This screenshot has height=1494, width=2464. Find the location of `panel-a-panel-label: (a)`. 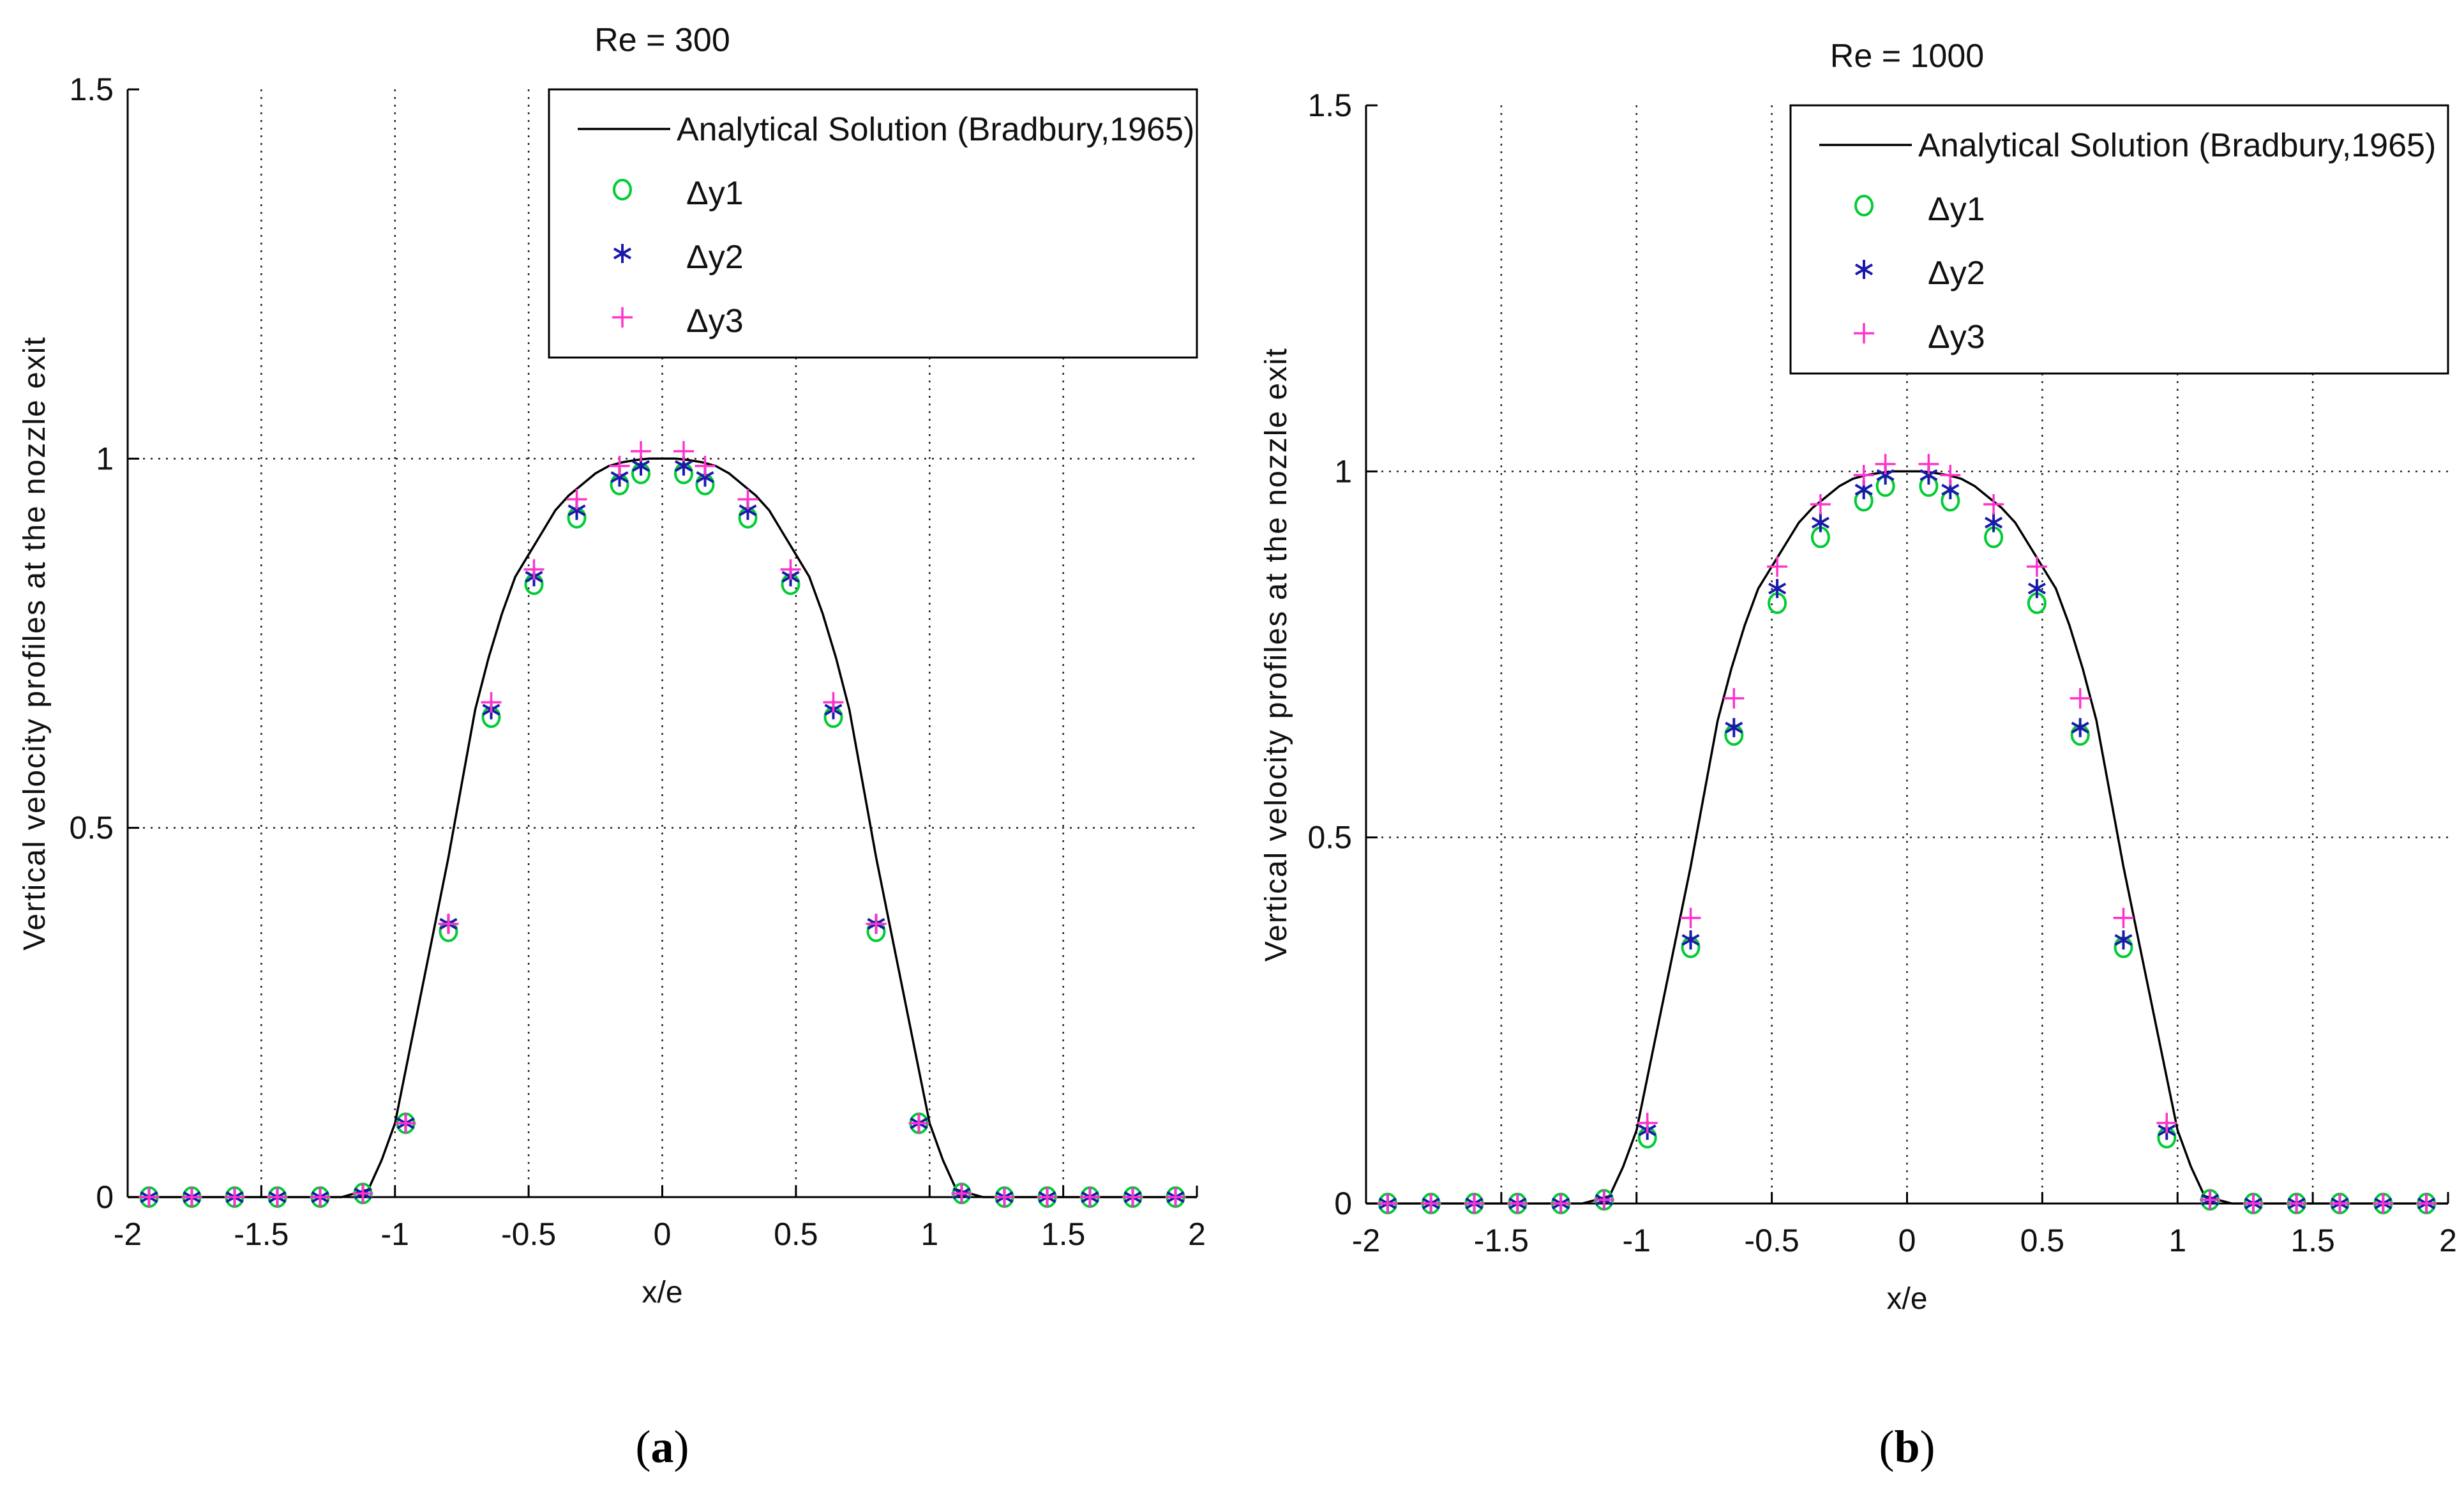

panel-a-panel-label: (a) is located at coordinates (662, 1446).